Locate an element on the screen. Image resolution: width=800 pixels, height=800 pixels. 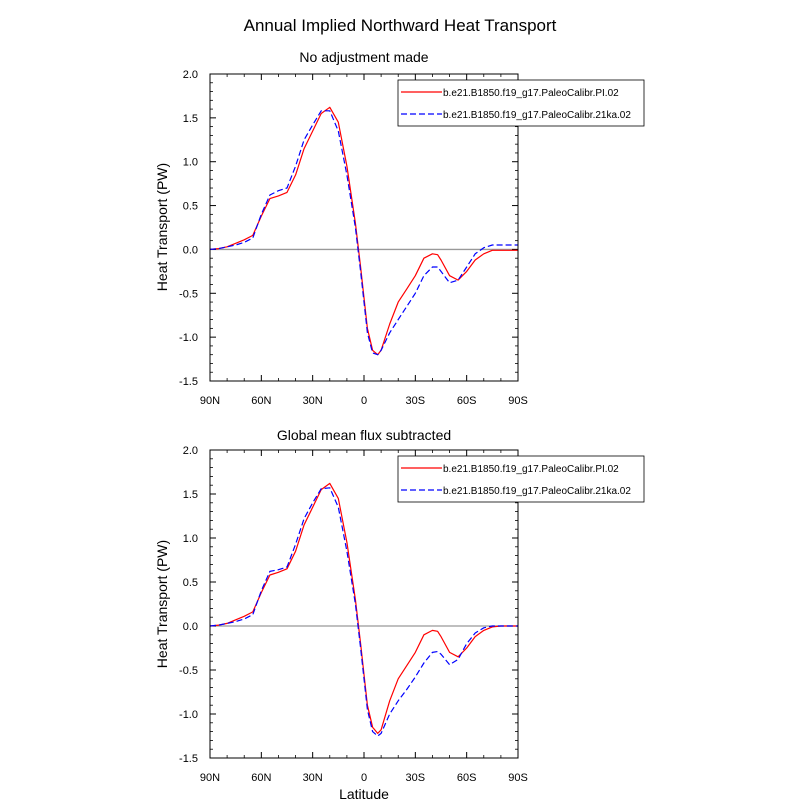
panel-top-y-tick-label: -1.5 is located at coordinates (188, 382).